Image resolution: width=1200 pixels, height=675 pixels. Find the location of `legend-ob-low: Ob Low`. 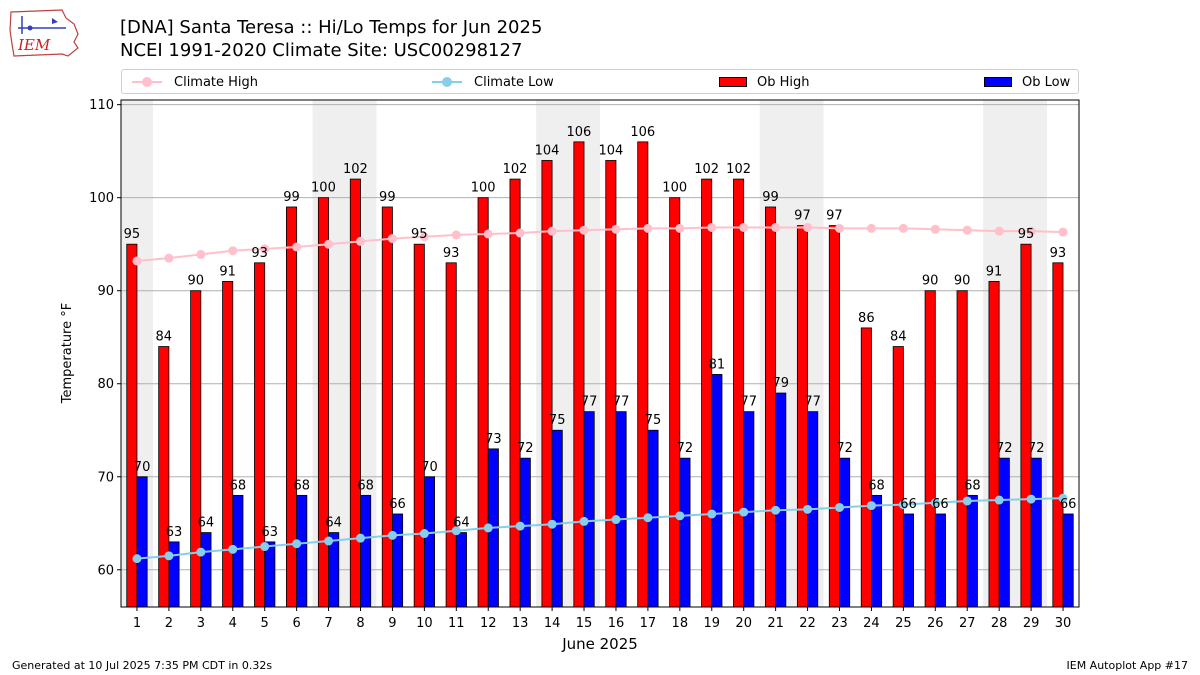

legend-ob-low: Ob Low is located at coordinates (1027, 82).